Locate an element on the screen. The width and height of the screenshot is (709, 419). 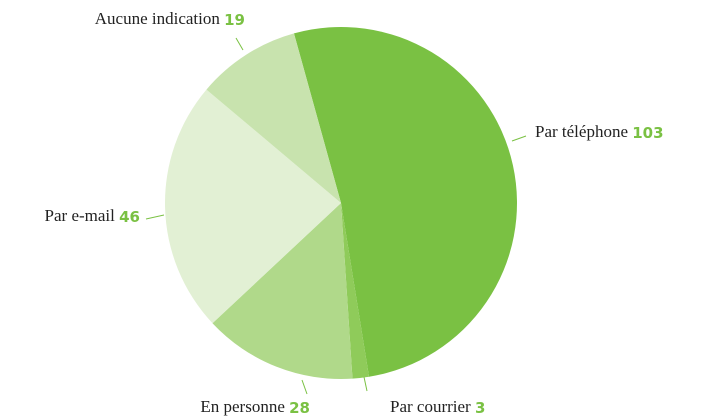
slice-label: Aucune indication 19 is located at coordinates (170, 19).